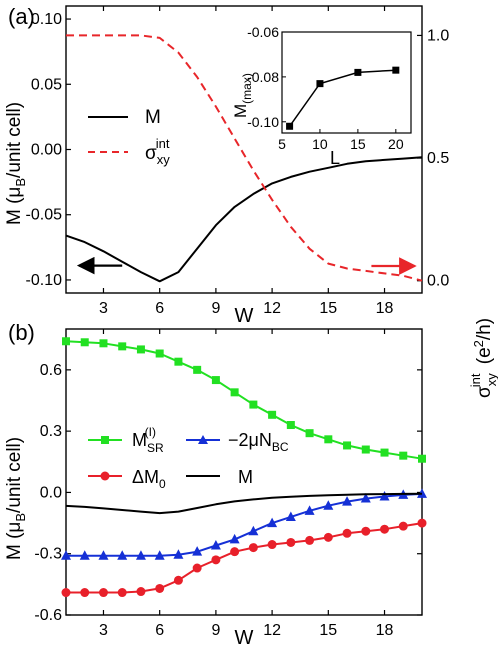 The height and width of the screenshot is (654, 498). What do you see at coordinates (103, 308) in the screenshot?
I see `panel-a-xtick-label: 3` at bounding box center [103, 308].